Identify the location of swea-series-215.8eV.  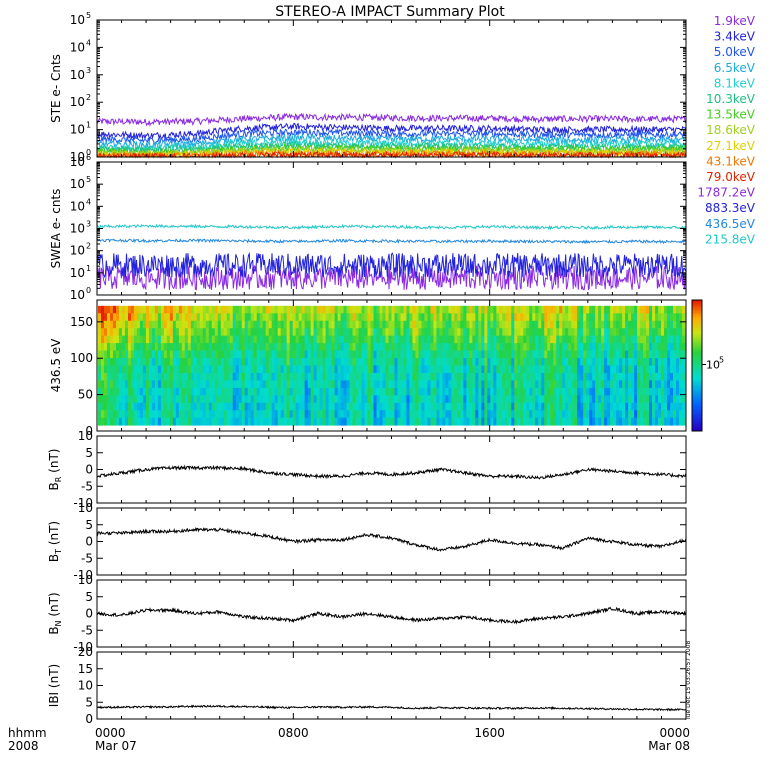
(391, 227).